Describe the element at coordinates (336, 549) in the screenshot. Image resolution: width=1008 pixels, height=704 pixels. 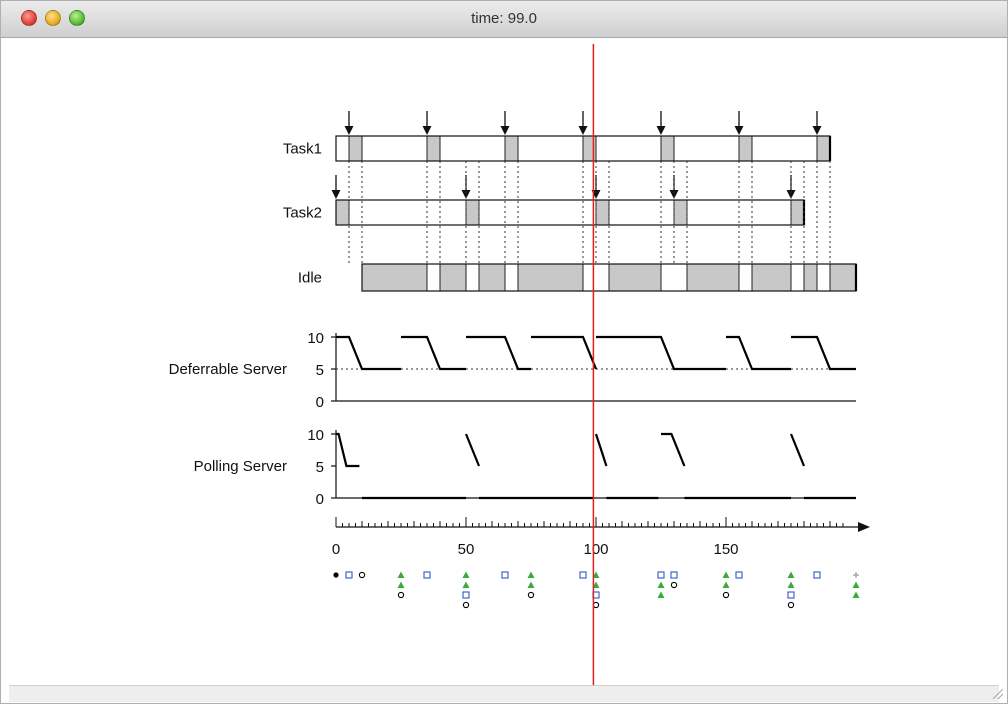
I see `time-tick-label-0: 0` at that location.